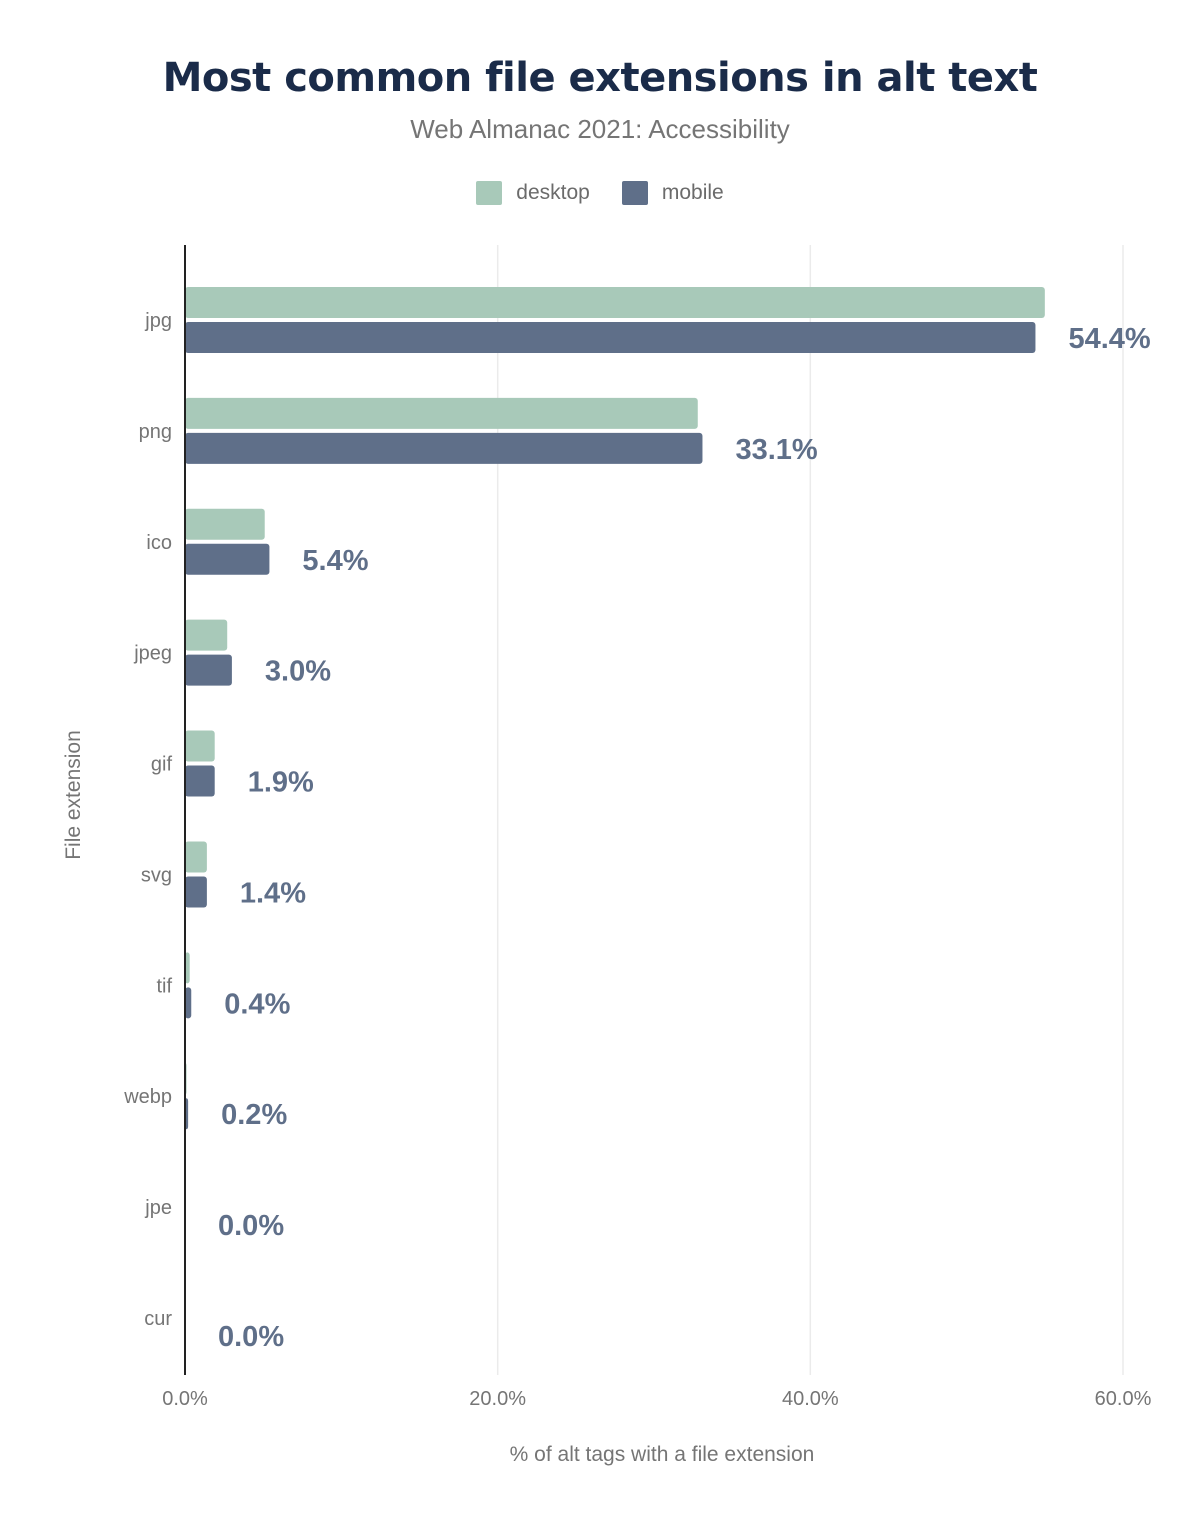  Describe the element at coordinates (200, 746) in the screenshot. I see `bar-desktop-gif` at that location.